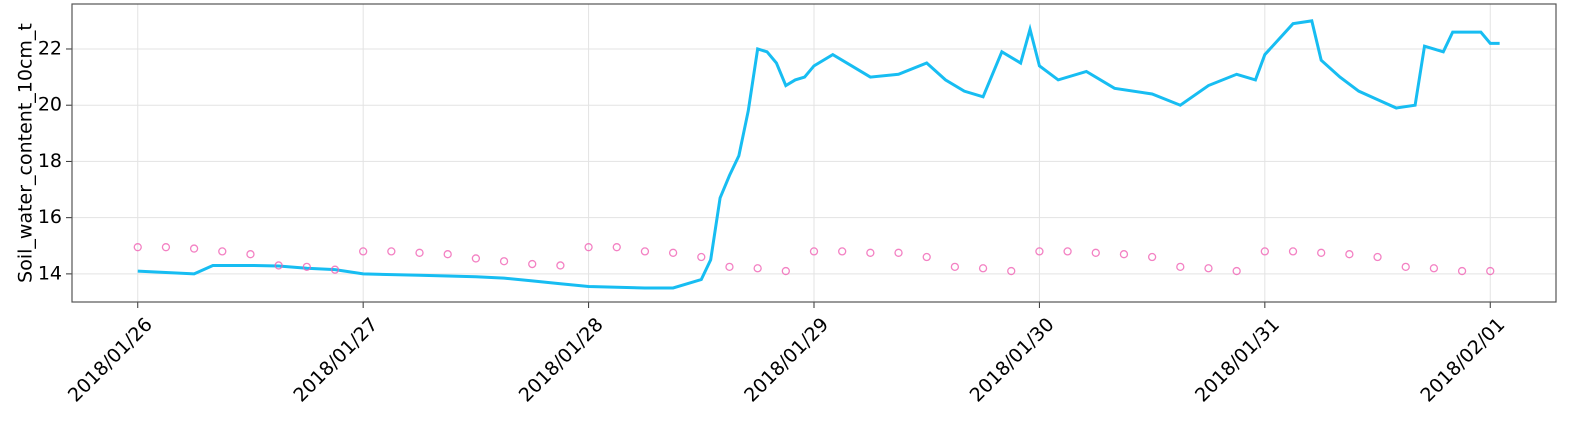 The width and height of the screenshot is (1586, 425). Describe the element at coordinates (786, 360) in the screenshot. I see `x-tick-label: 2018/01/29` at that location.